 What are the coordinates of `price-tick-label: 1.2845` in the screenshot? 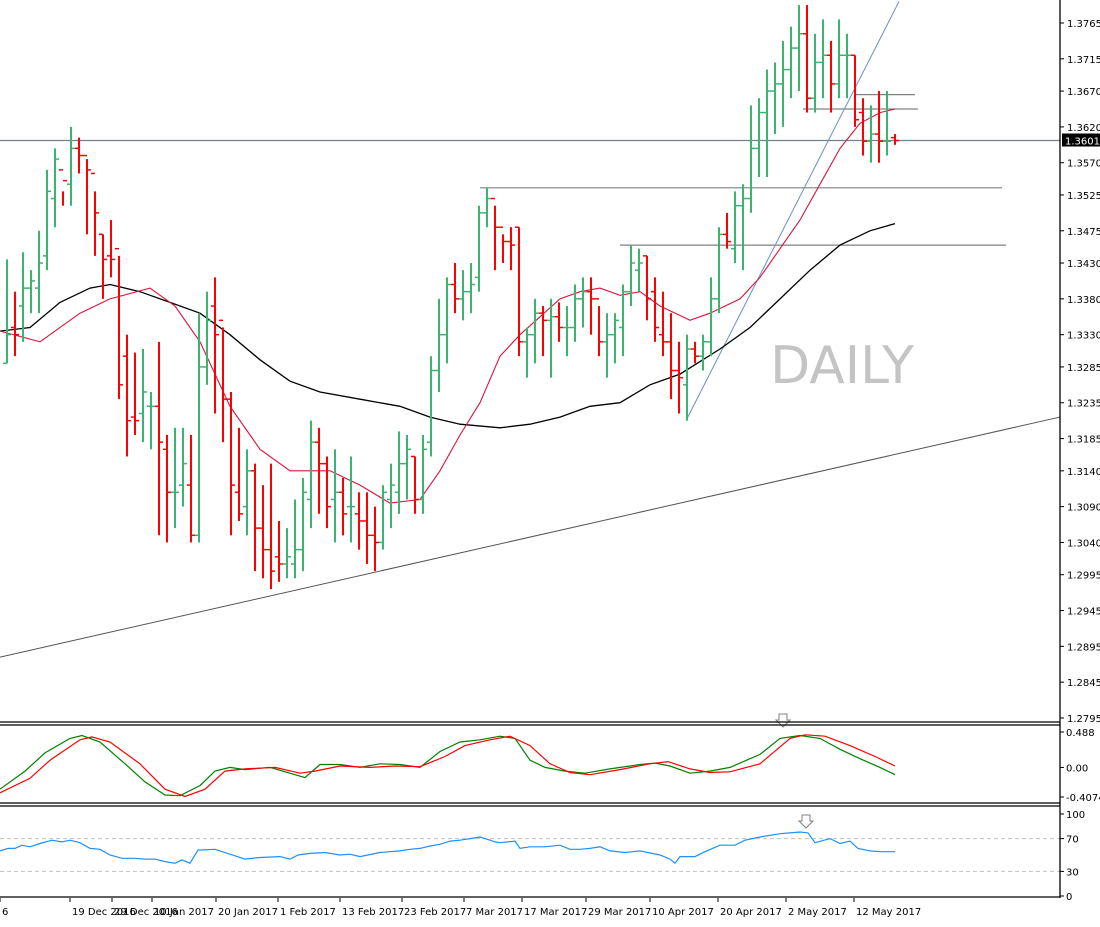 It's located at (1083, 683).